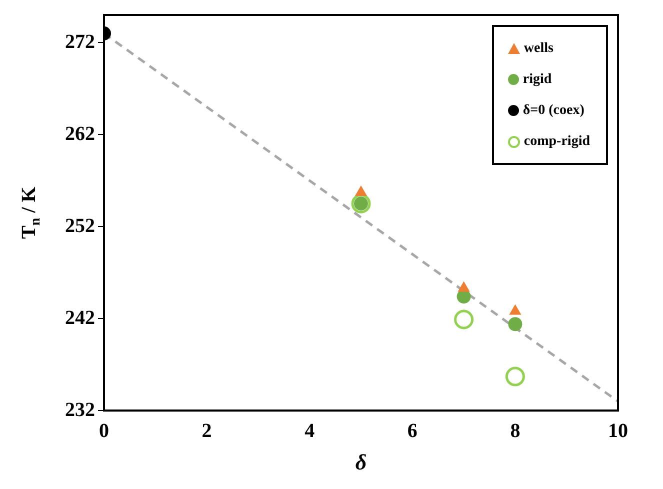 Image resolution: width=663 pixels, height=489 pixels. Describe the element at coordinates (361, 461) in the screenshot. I see `x-axis-title: δ` at that location.